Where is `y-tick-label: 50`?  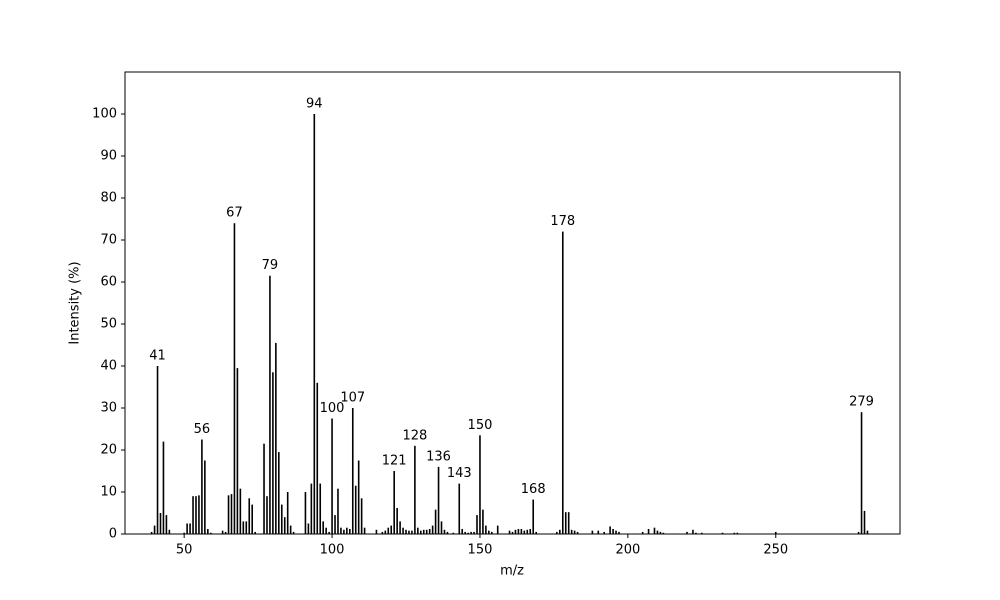 y-tick-label: 50 is located at coordinates (108, 324).